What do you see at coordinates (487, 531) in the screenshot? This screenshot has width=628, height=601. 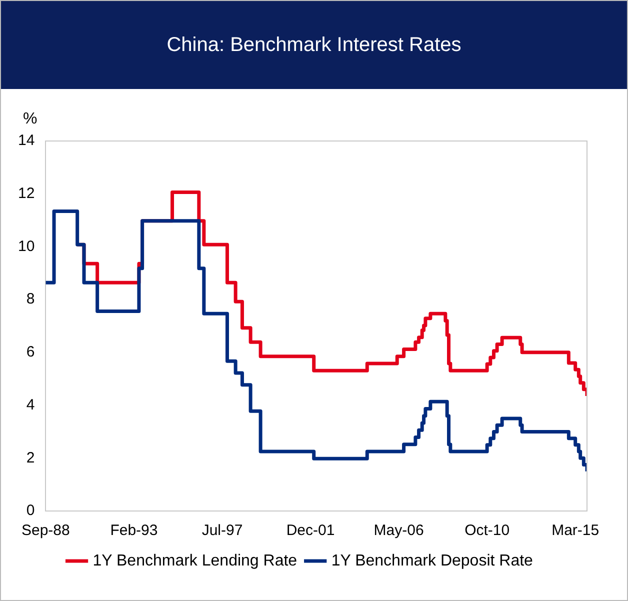 I see `x-tick-label: Oct-10` at bounding box center [487, 531].